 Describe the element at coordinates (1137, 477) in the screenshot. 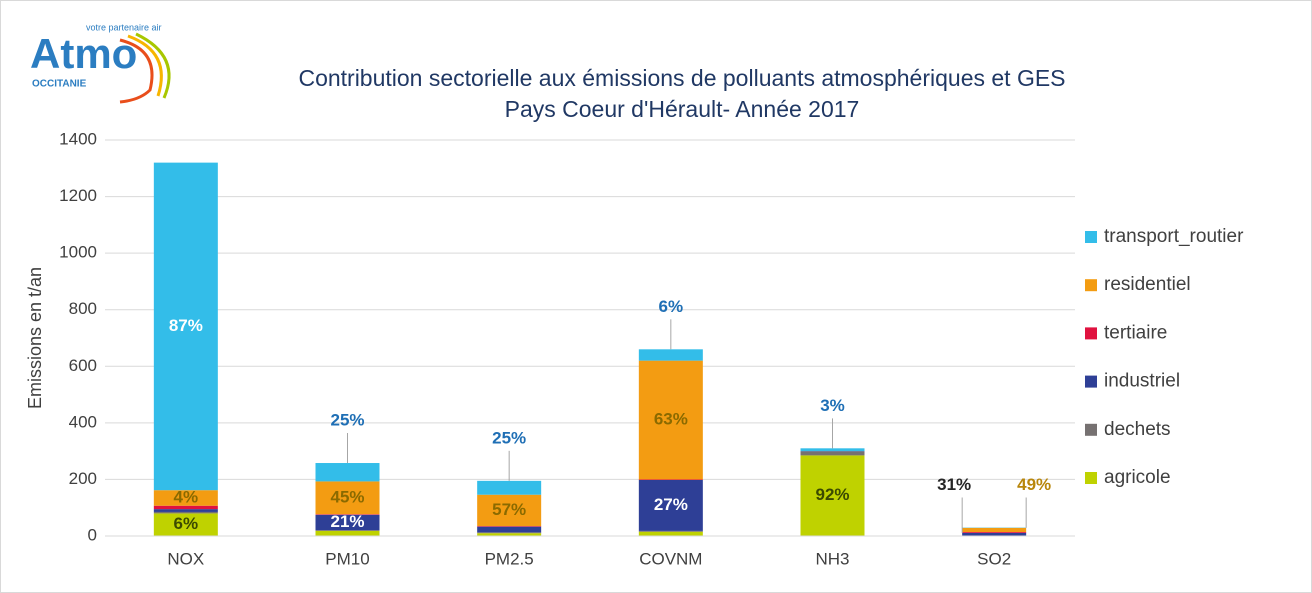

I see `legend-label: agricole` at that location.